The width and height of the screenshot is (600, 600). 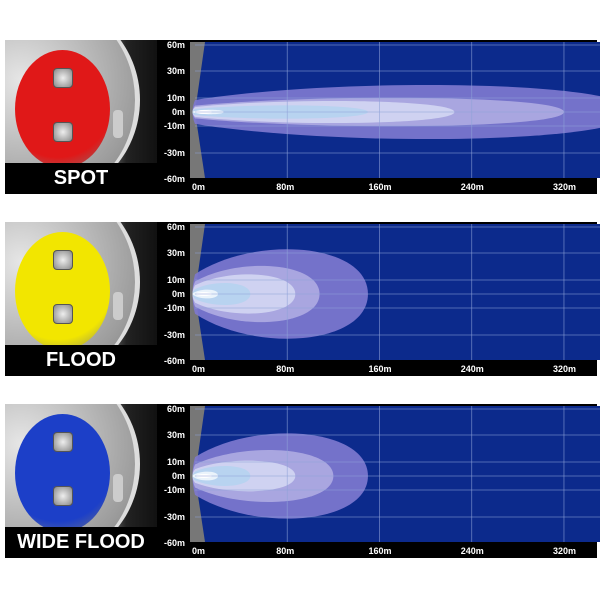 What do you see at coordinates (81, 117) in the screenshot?
I see `light-photo: SPOT` at bounding box center [81, 117].